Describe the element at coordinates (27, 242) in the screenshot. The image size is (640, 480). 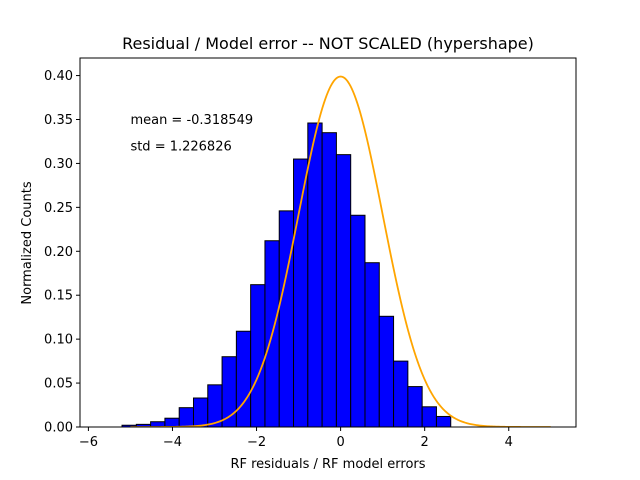
I see `y-axis-label: Normalized Counts` at that location.